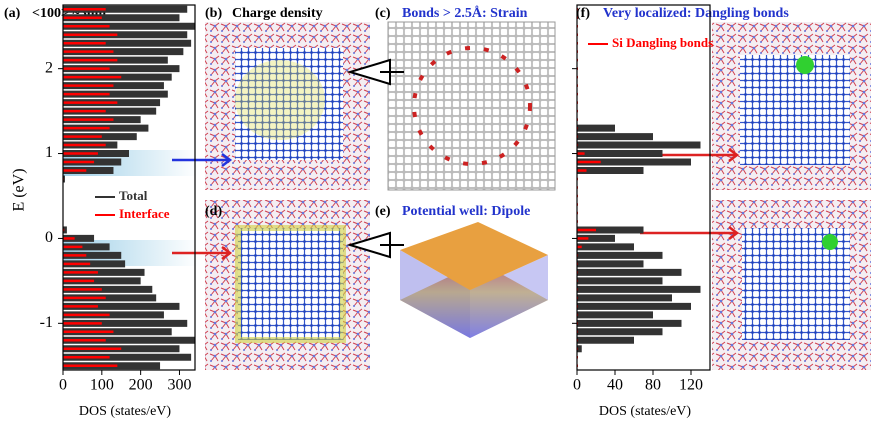 Image resolution: width=871 pixels, height=431 pixels. Describe the element at coordinates (287, 285) in the screenshot. I see `structure-d` at that location.